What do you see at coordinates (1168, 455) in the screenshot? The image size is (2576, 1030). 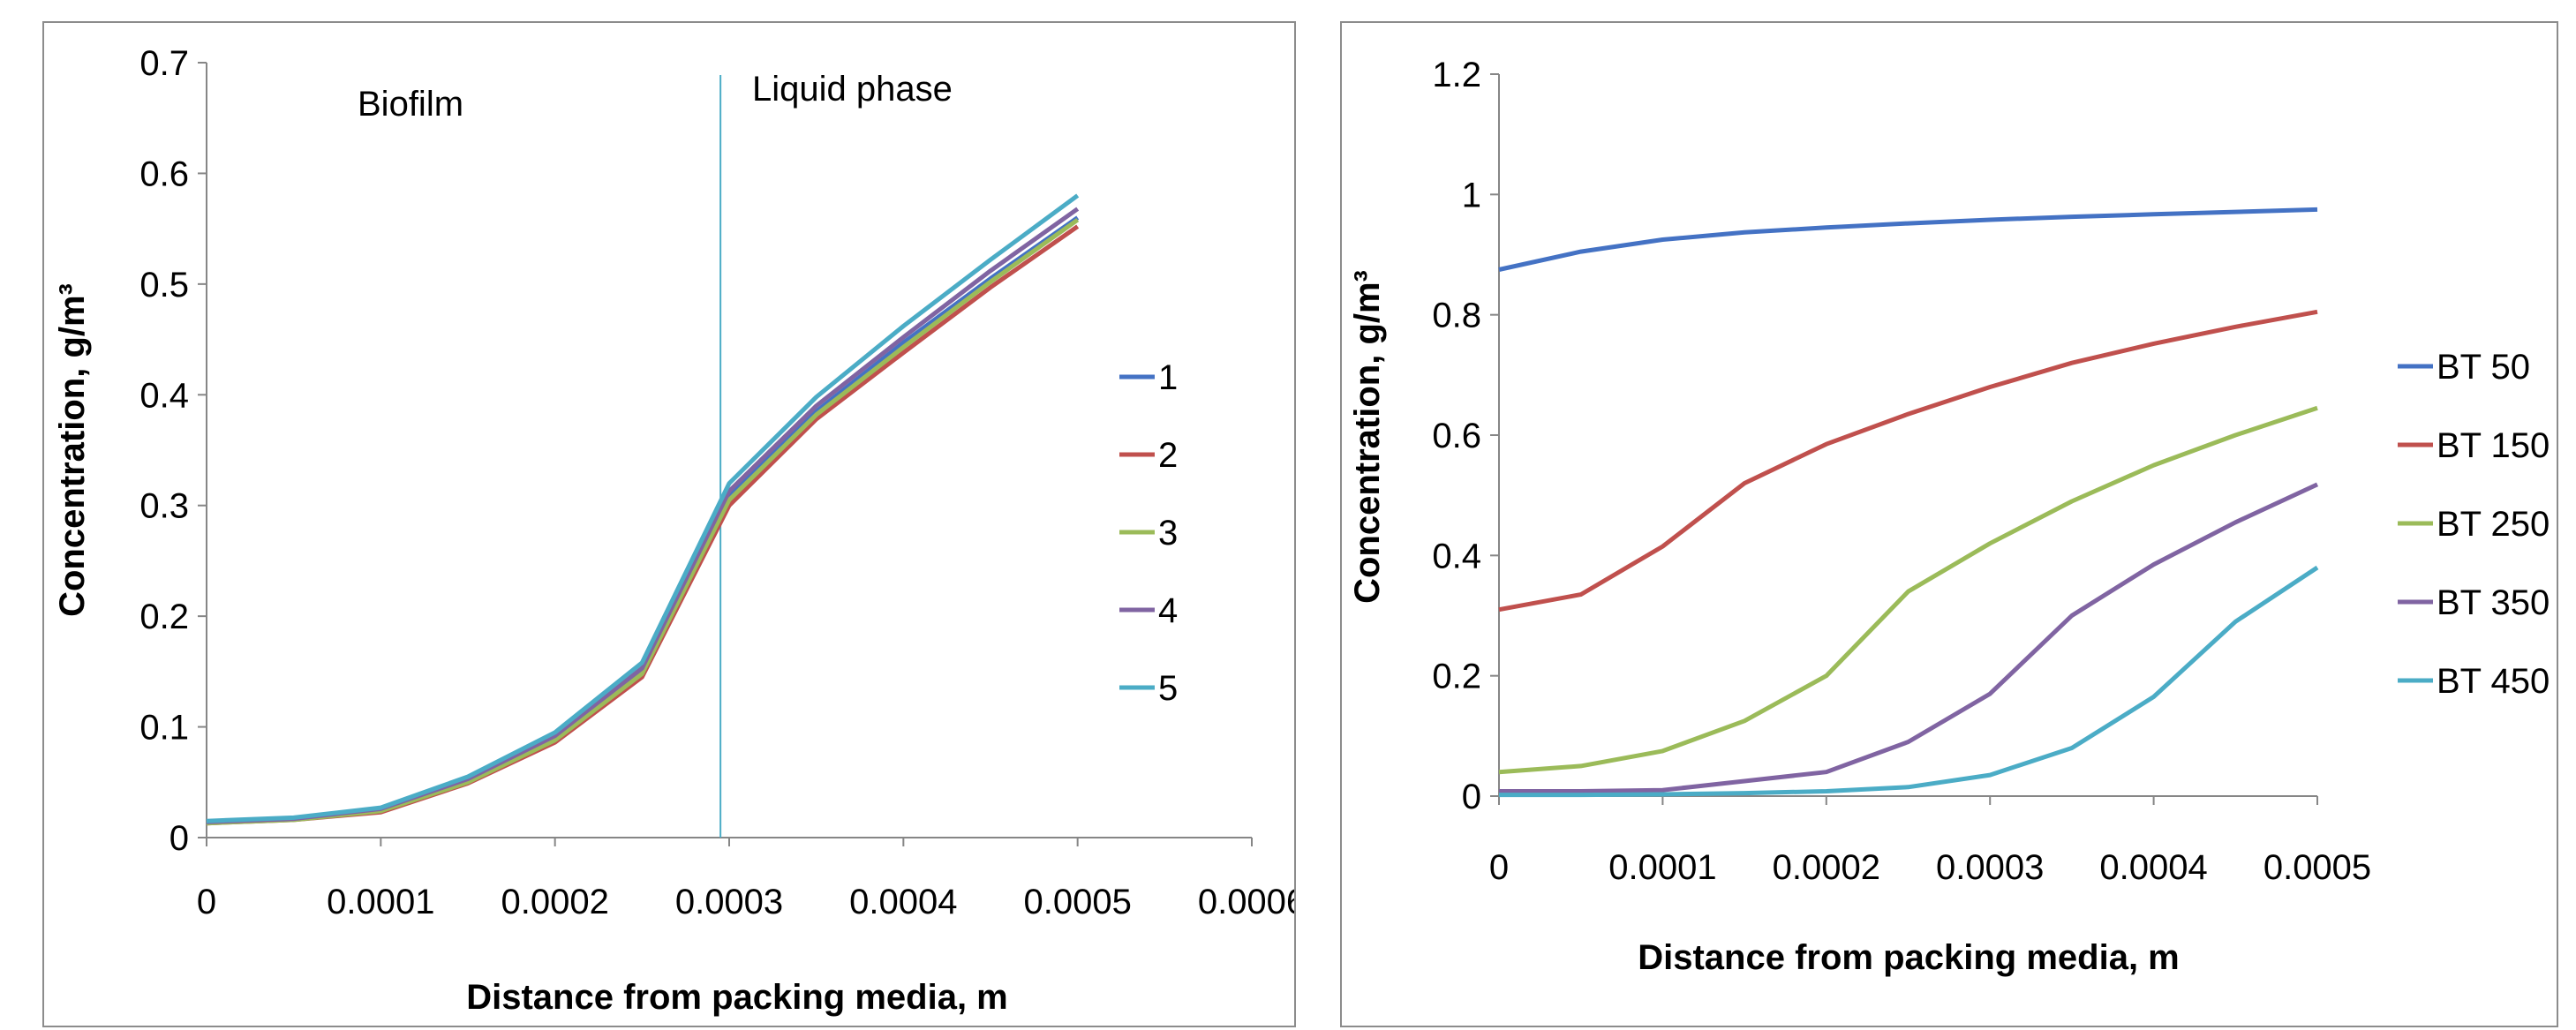 I see `legend-label: 2` at bounding box center [1168, 455].